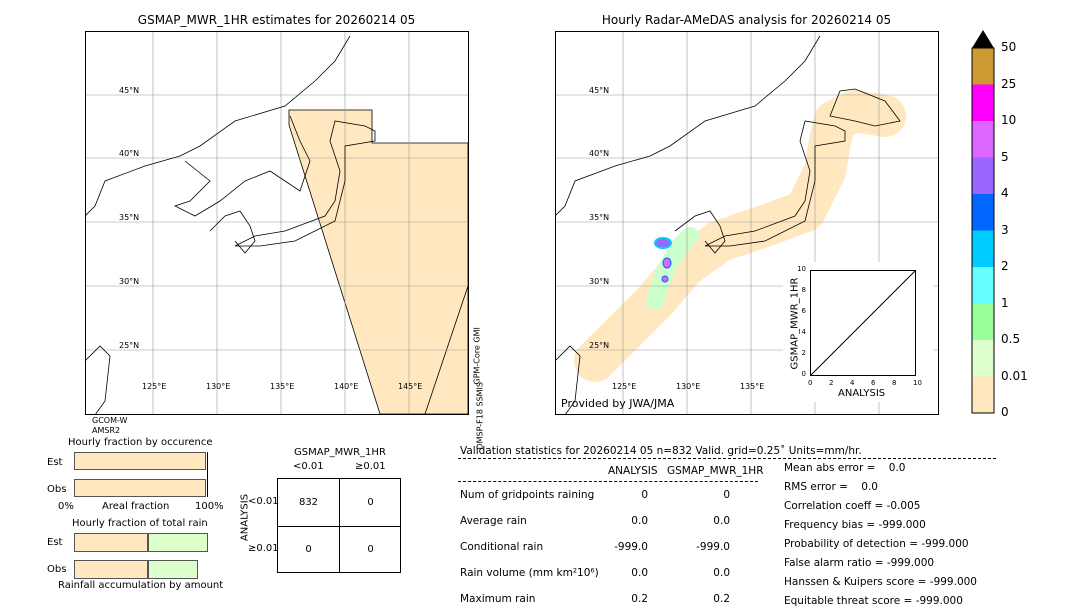 The width and height of the screenshot is (1080, 612). What do you see at coordinates (140, 442) in the screenshot?
I see `occurrence-title: Hourly fraction by occurence` at bounding box center [140, 442].